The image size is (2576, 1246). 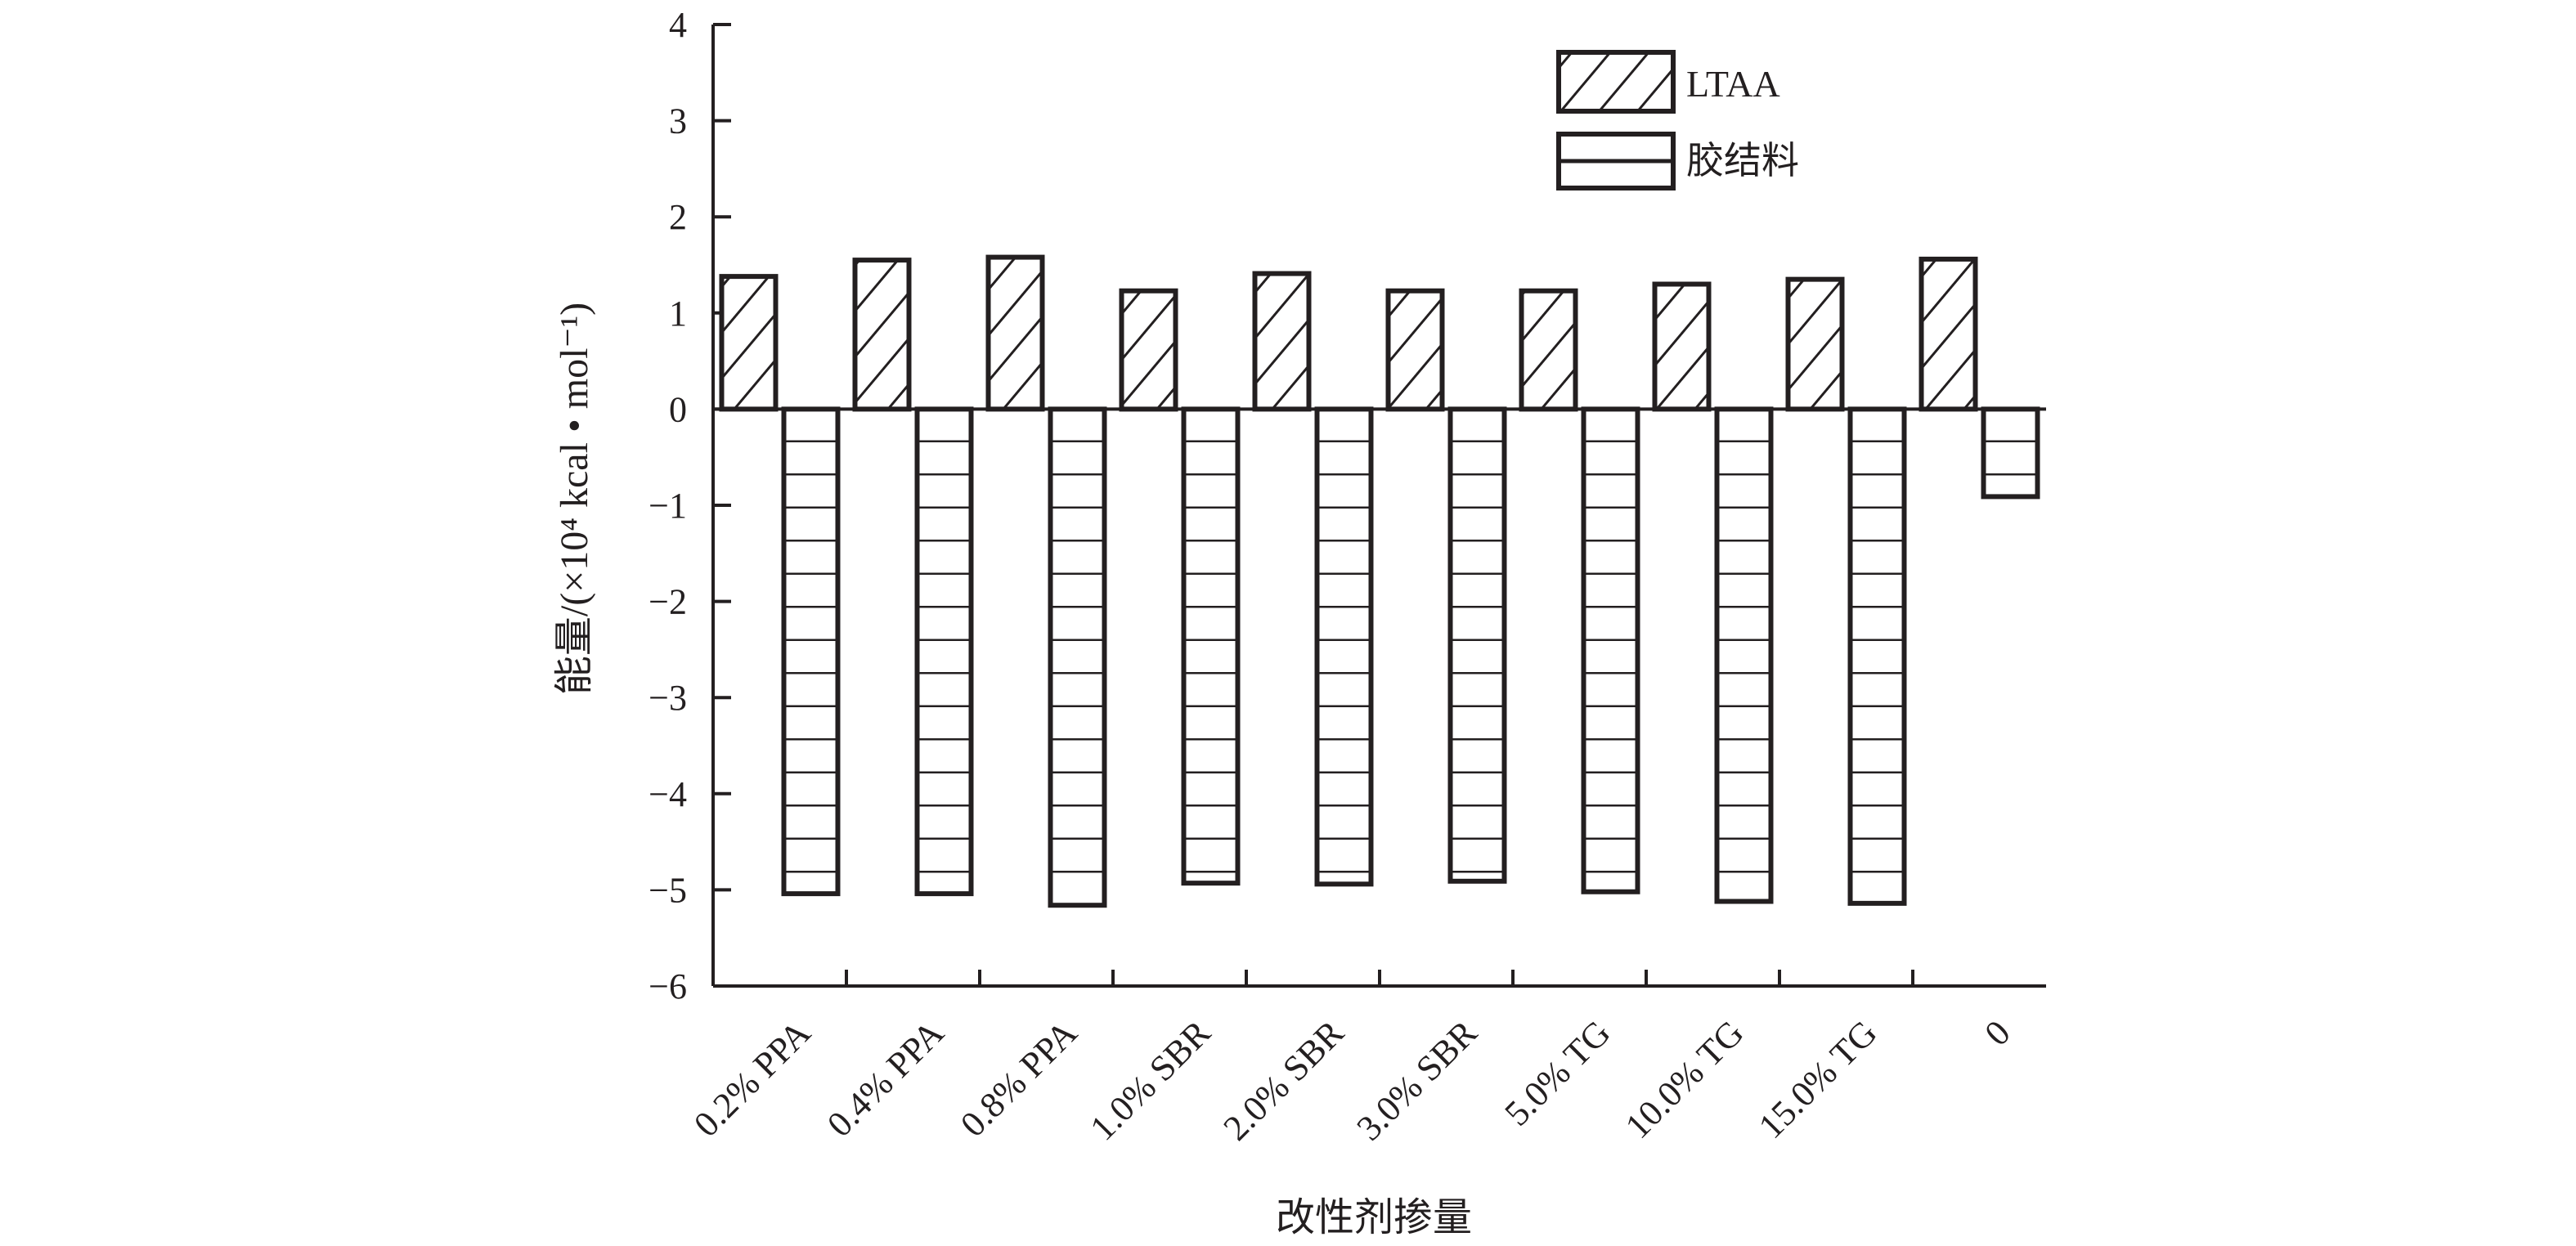 I want to click on y-tick-label: −3, so click(x=667, y=698).